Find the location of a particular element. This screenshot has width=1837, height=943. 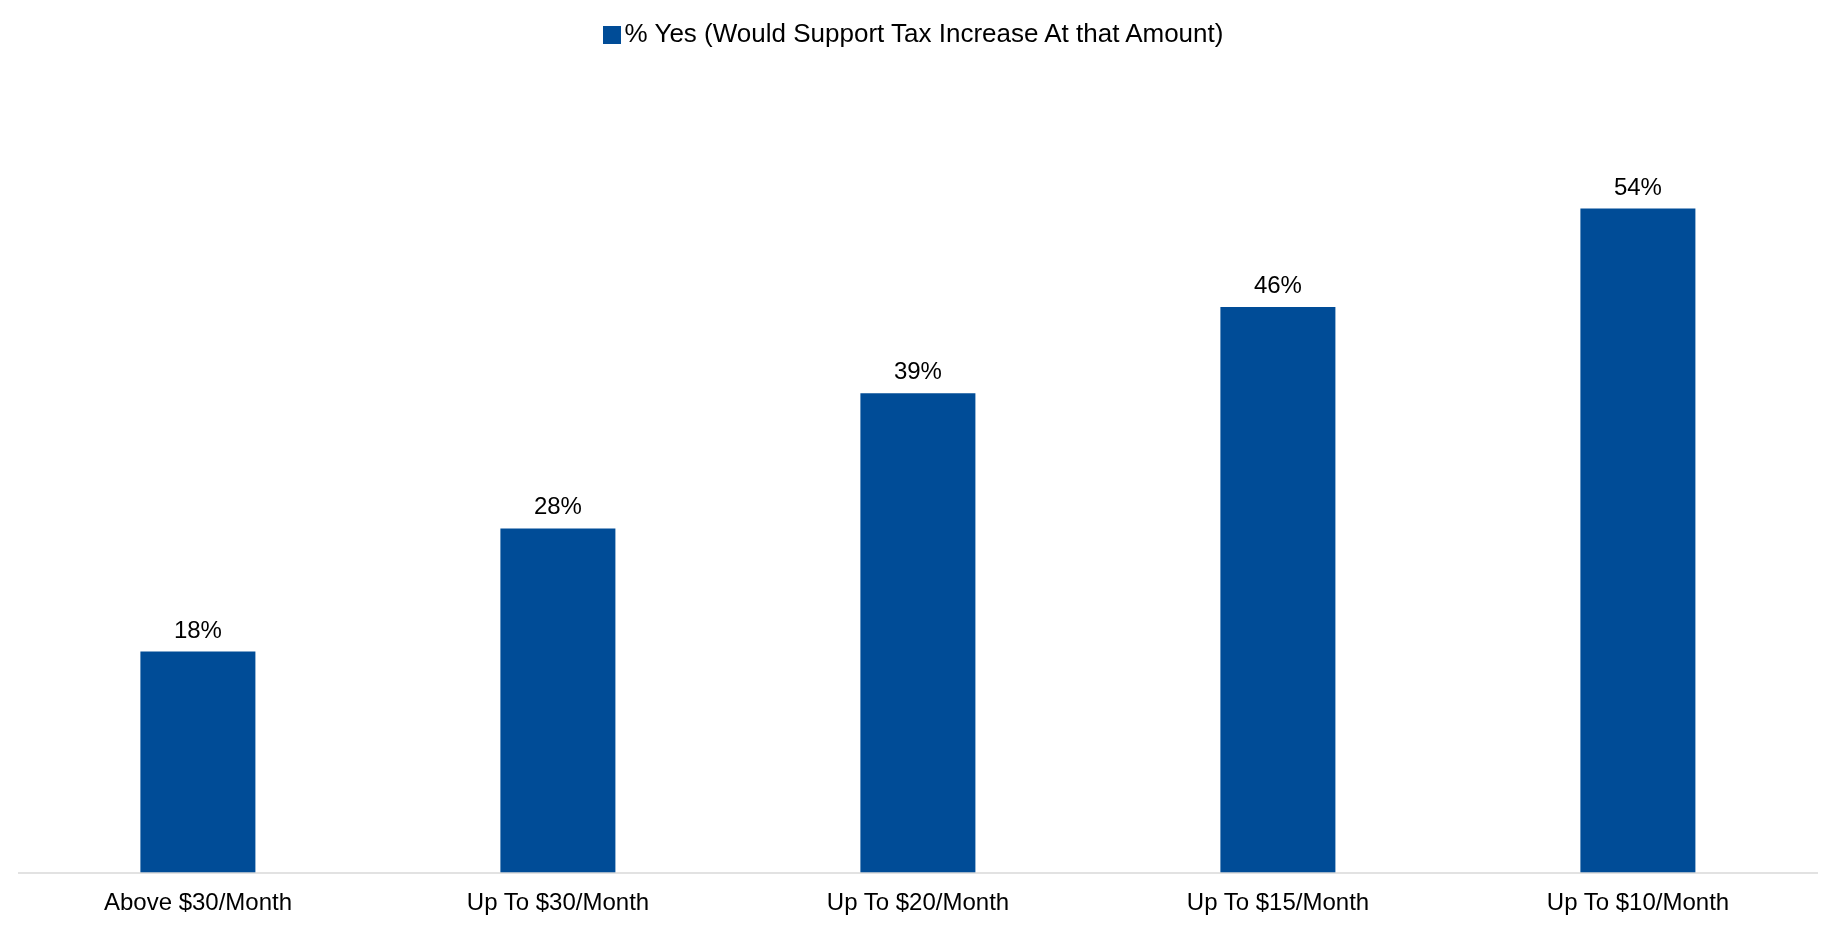

x-tick-label: Up To $15/Month is located at coordinates (1278, 902).